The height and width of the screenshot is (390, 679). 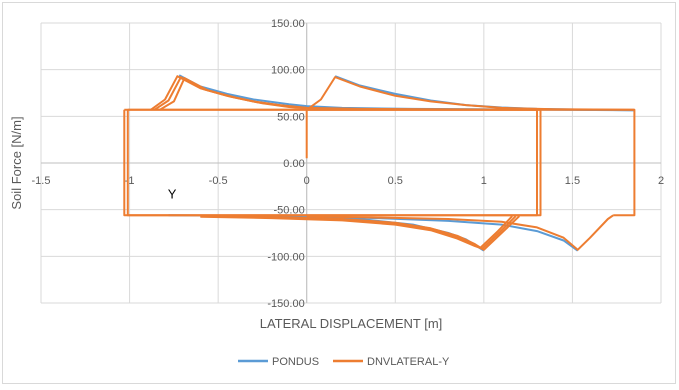 What do you see at coordinates (351, 323) in the screenshot?
I see `x-axis-title: LATERAL DISPLACEMENT [m]` at bounding box center [351, 323].